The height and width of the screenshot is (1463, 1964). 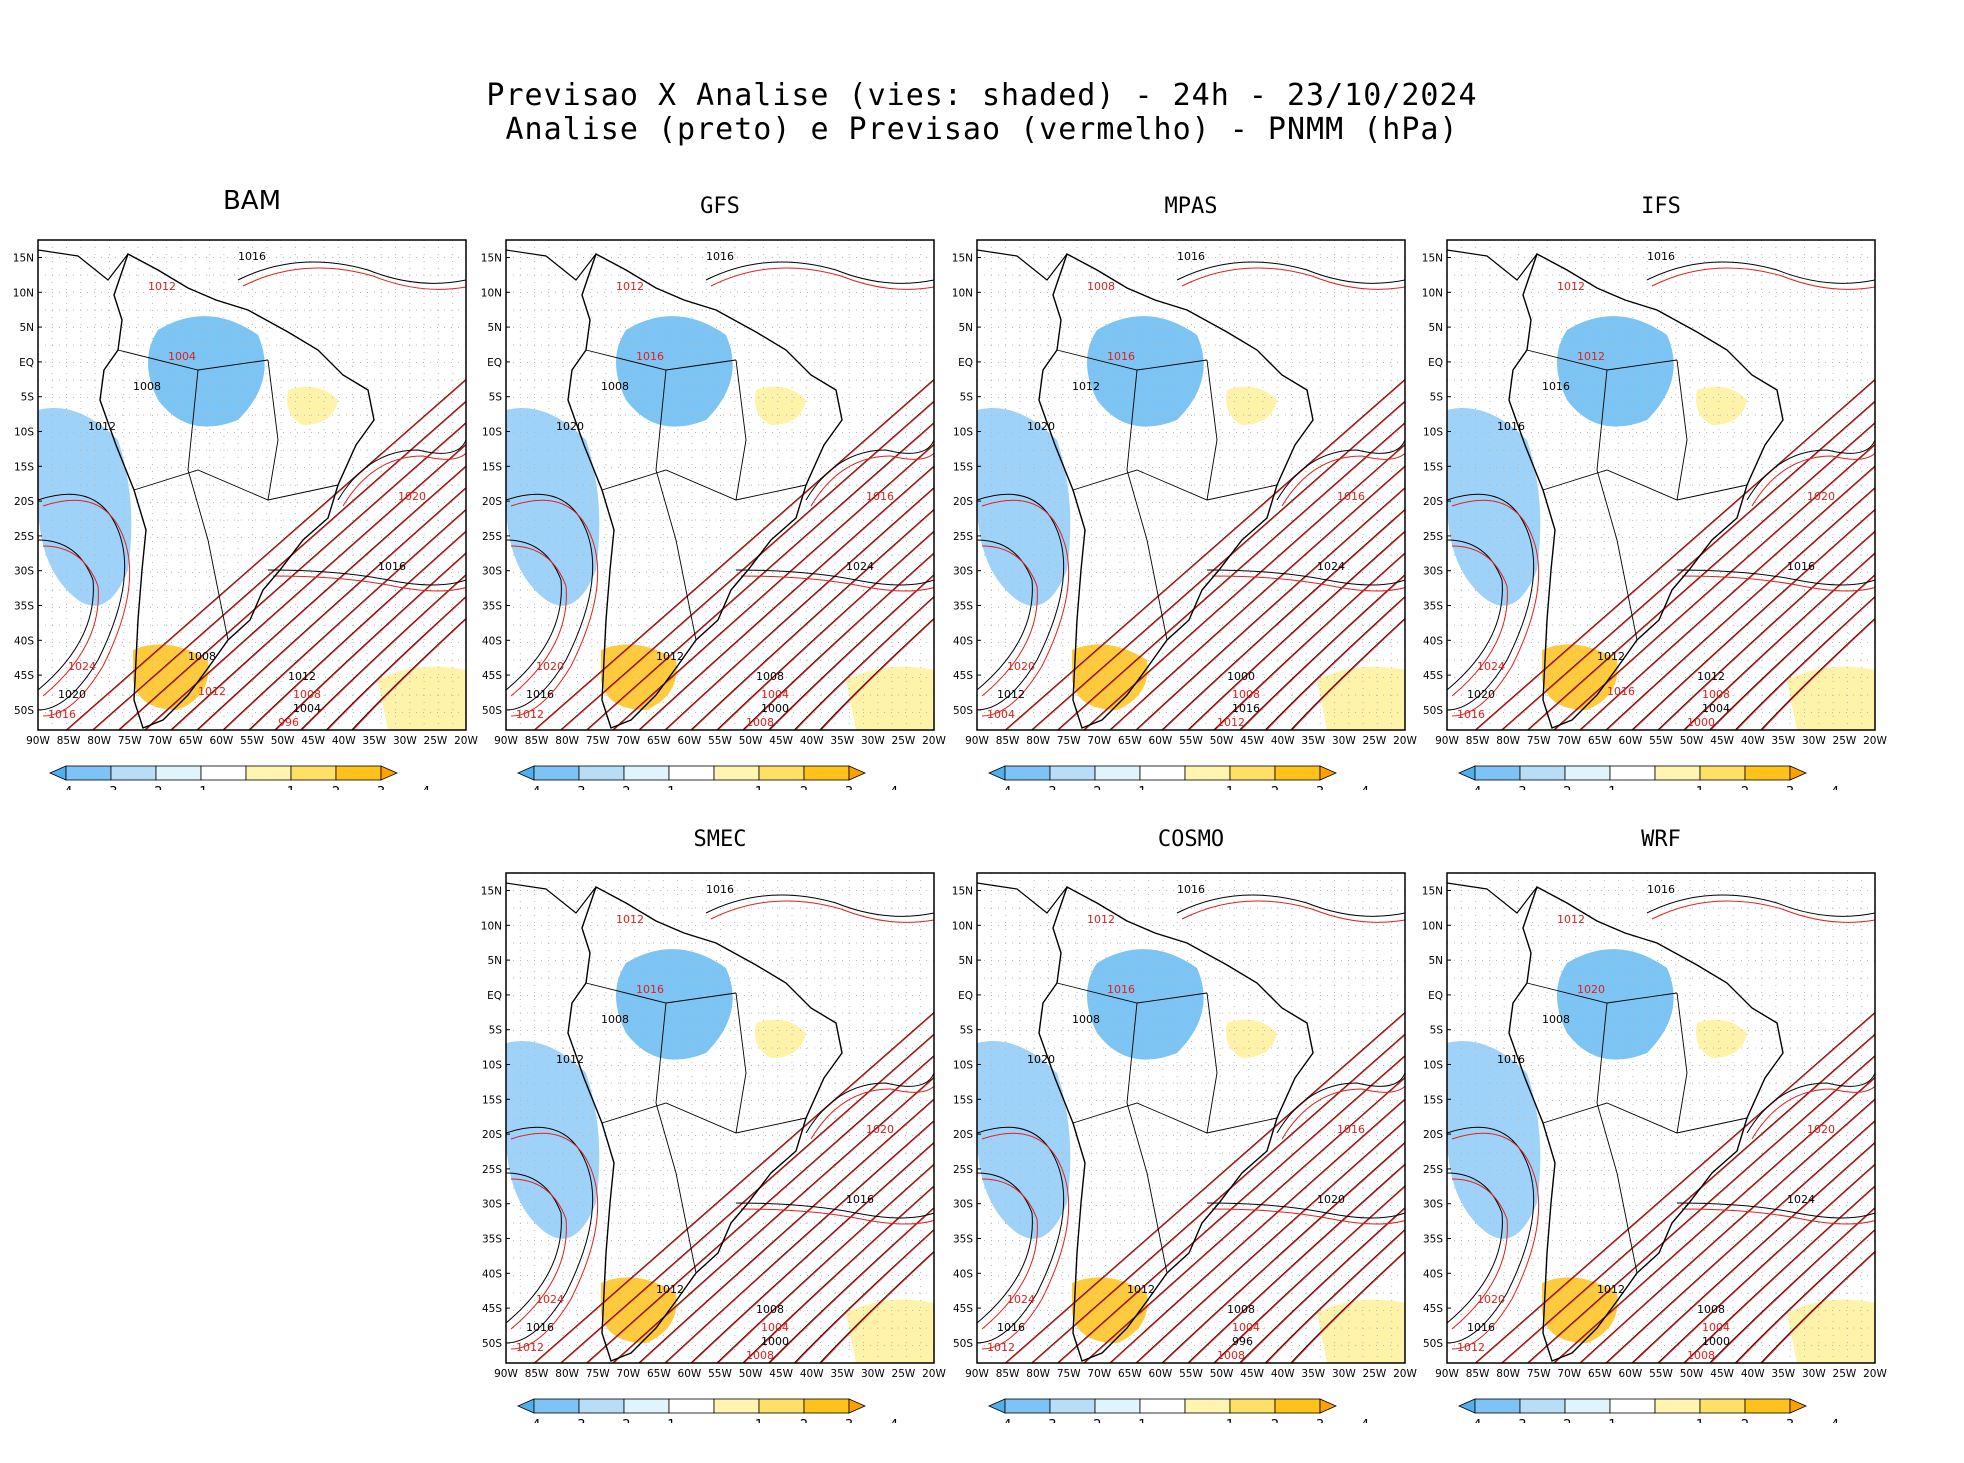 I want to click on contour-label: 1000, so click(x=1241, y=676).